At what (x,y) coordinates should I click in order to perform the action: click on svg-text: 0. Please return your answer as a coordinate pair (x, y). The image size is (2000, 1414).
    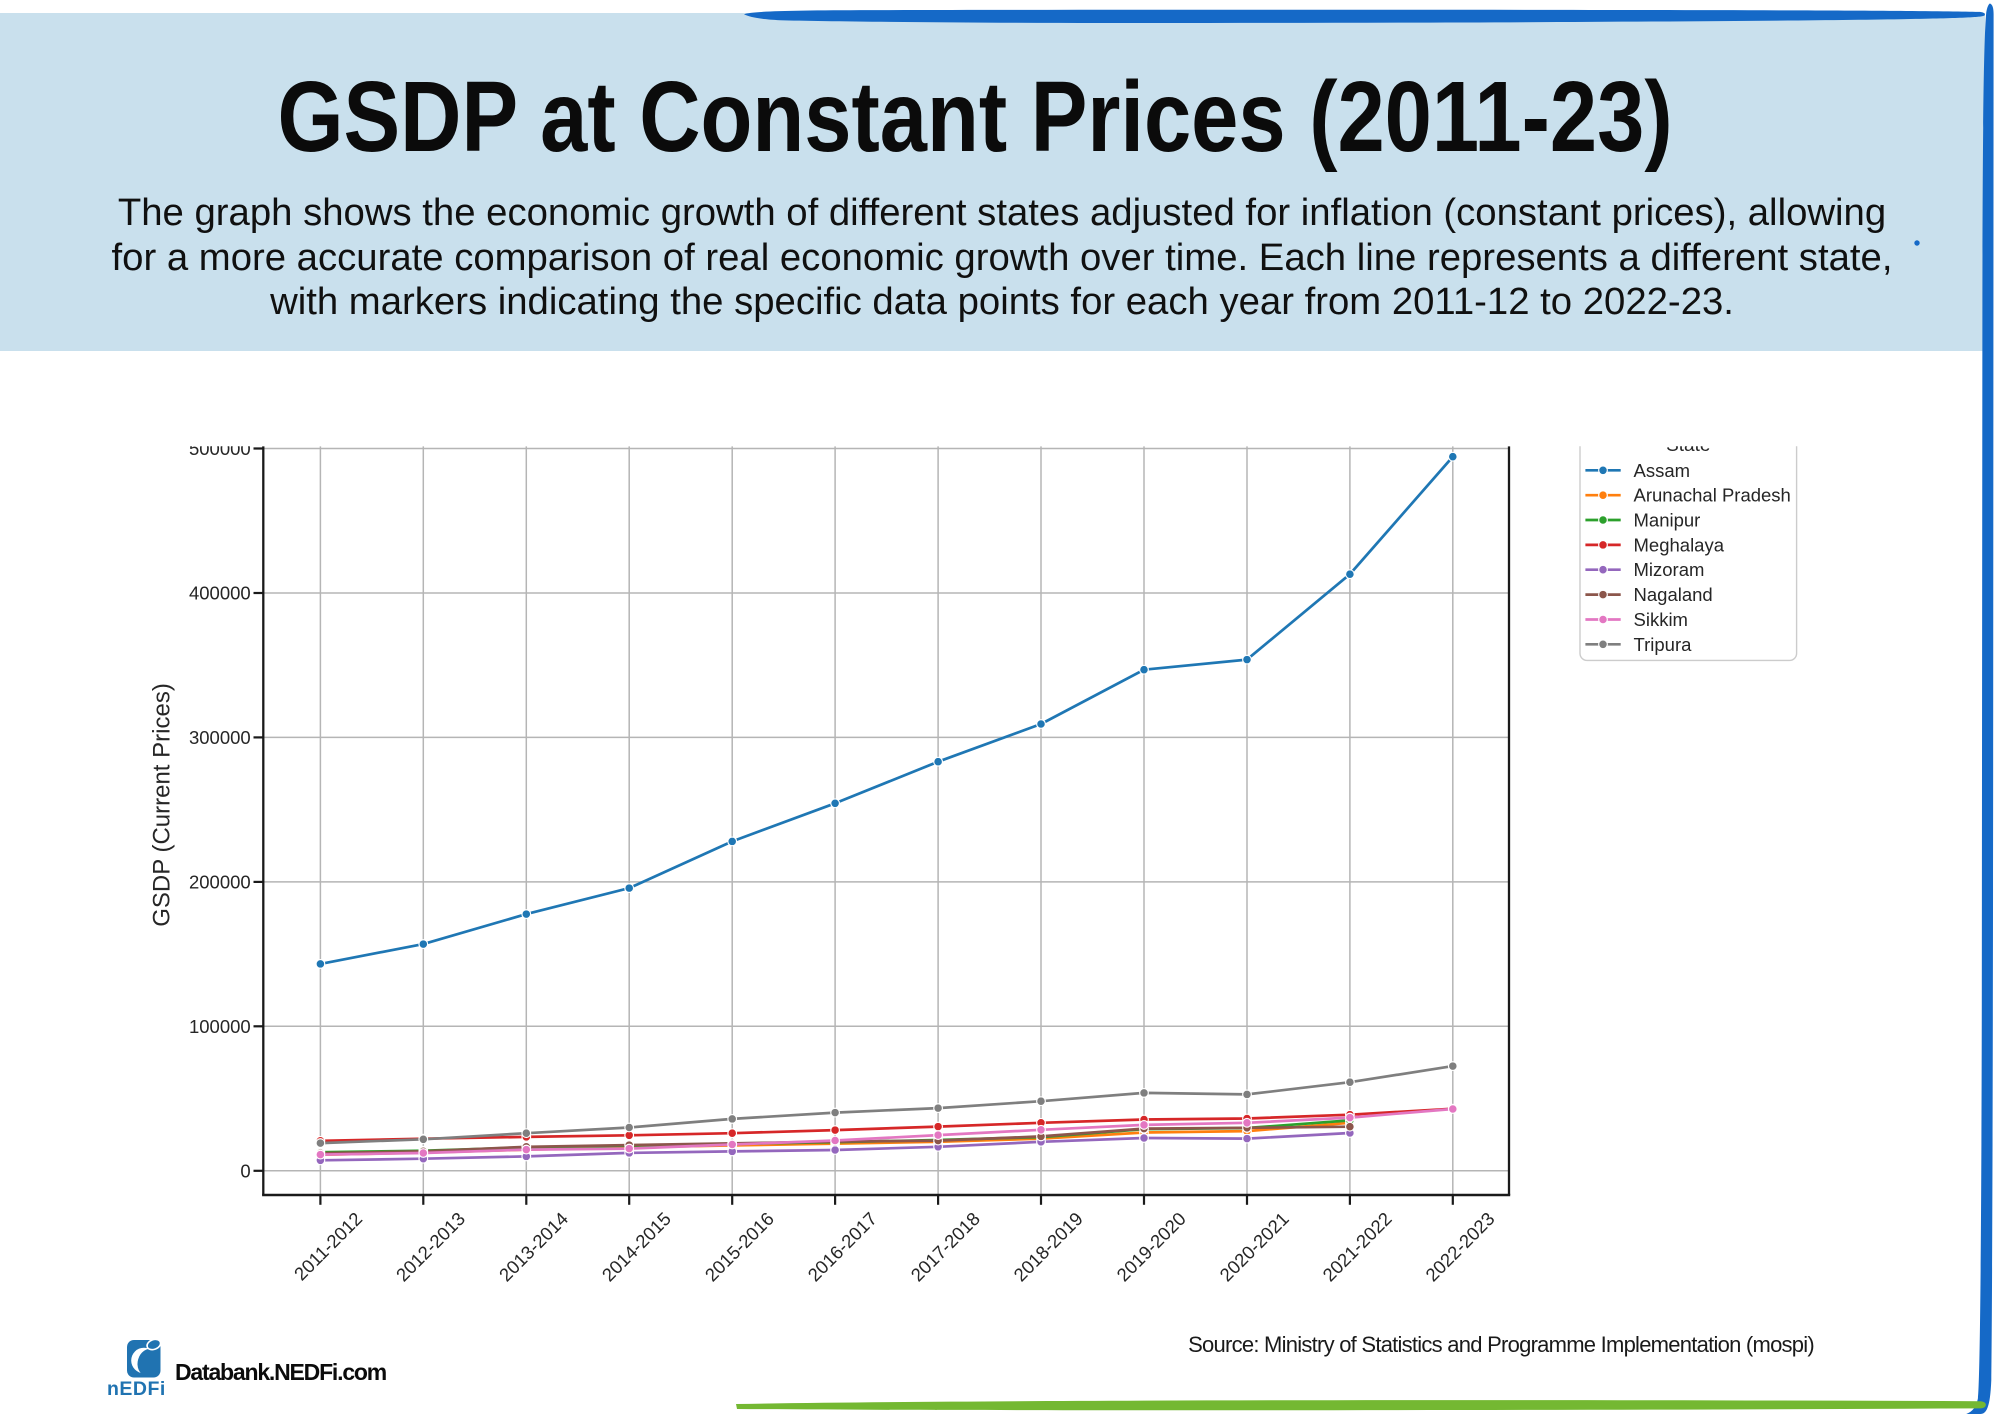
    Looking at the image, I should click on (245, 1170).